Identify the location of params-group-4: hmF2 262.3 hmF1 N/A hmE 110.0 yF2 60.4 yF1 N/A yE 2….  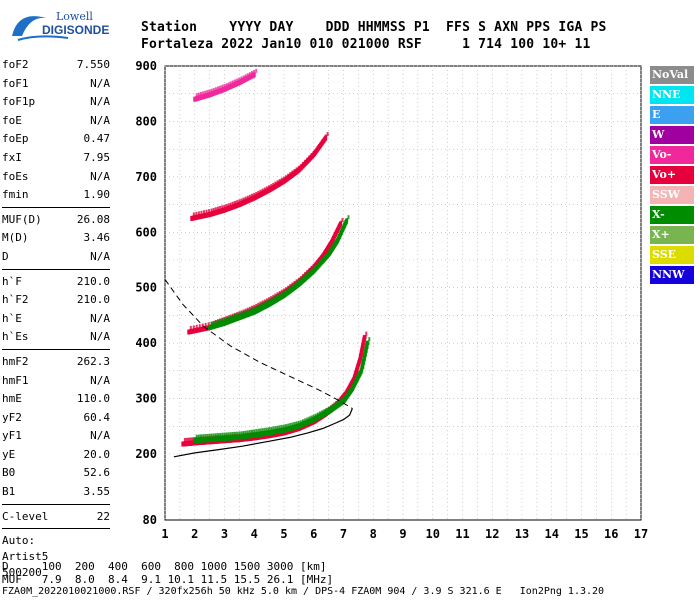
(56, 427).